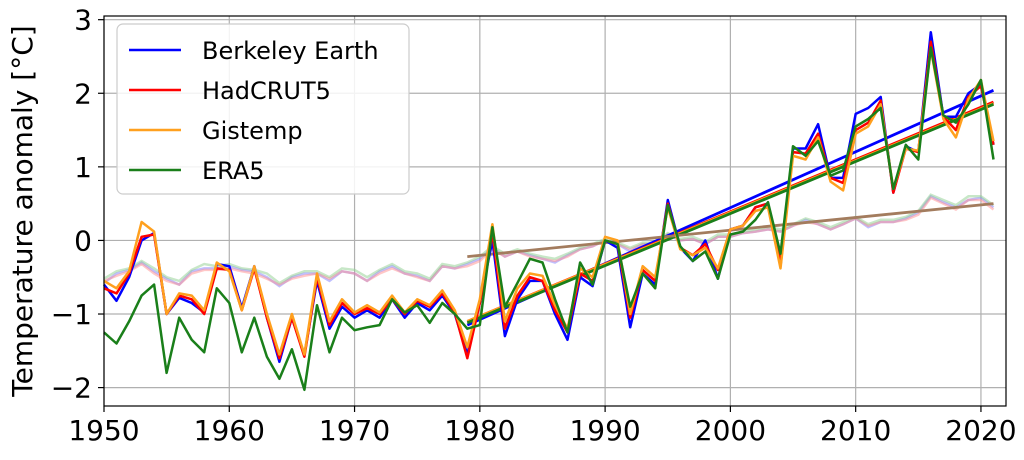 This screenshot has width=1024, height=460. Describe the element at coordinates (604, 430) in the screenshot. I see `x-tick-label: 1990` at that location.